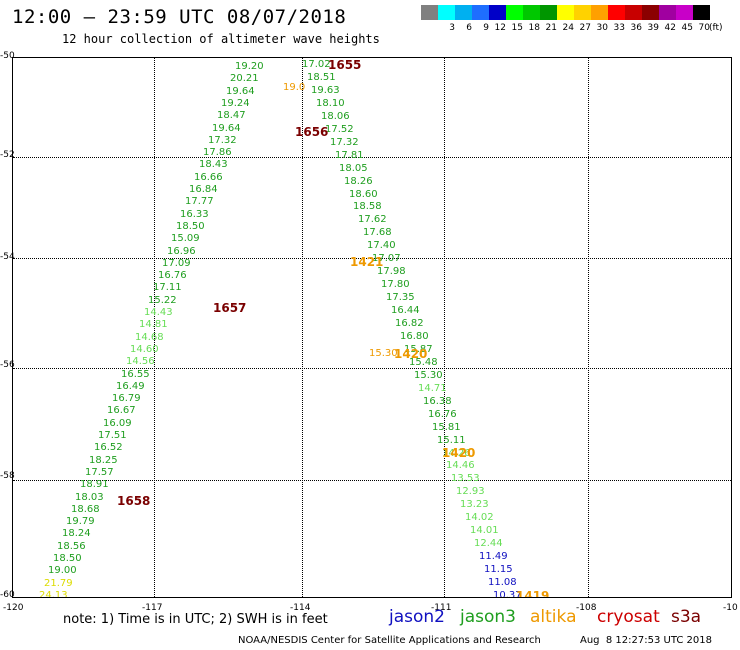 The image size is (740, 650). I want to click on wave-height-observation: 15.87, so click(418, 349).